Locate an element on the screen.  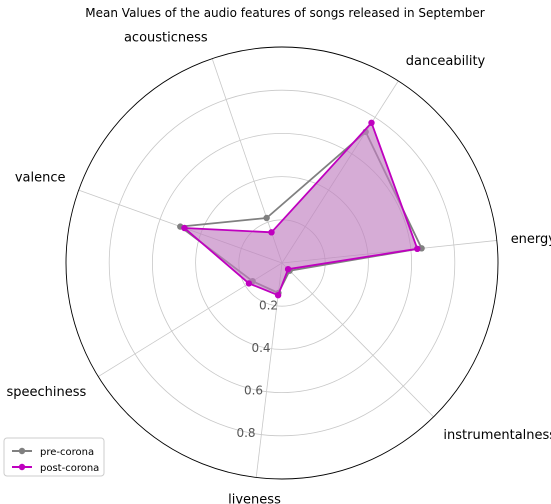
legend-marker-post-corona is located at coordinates (22, 467).